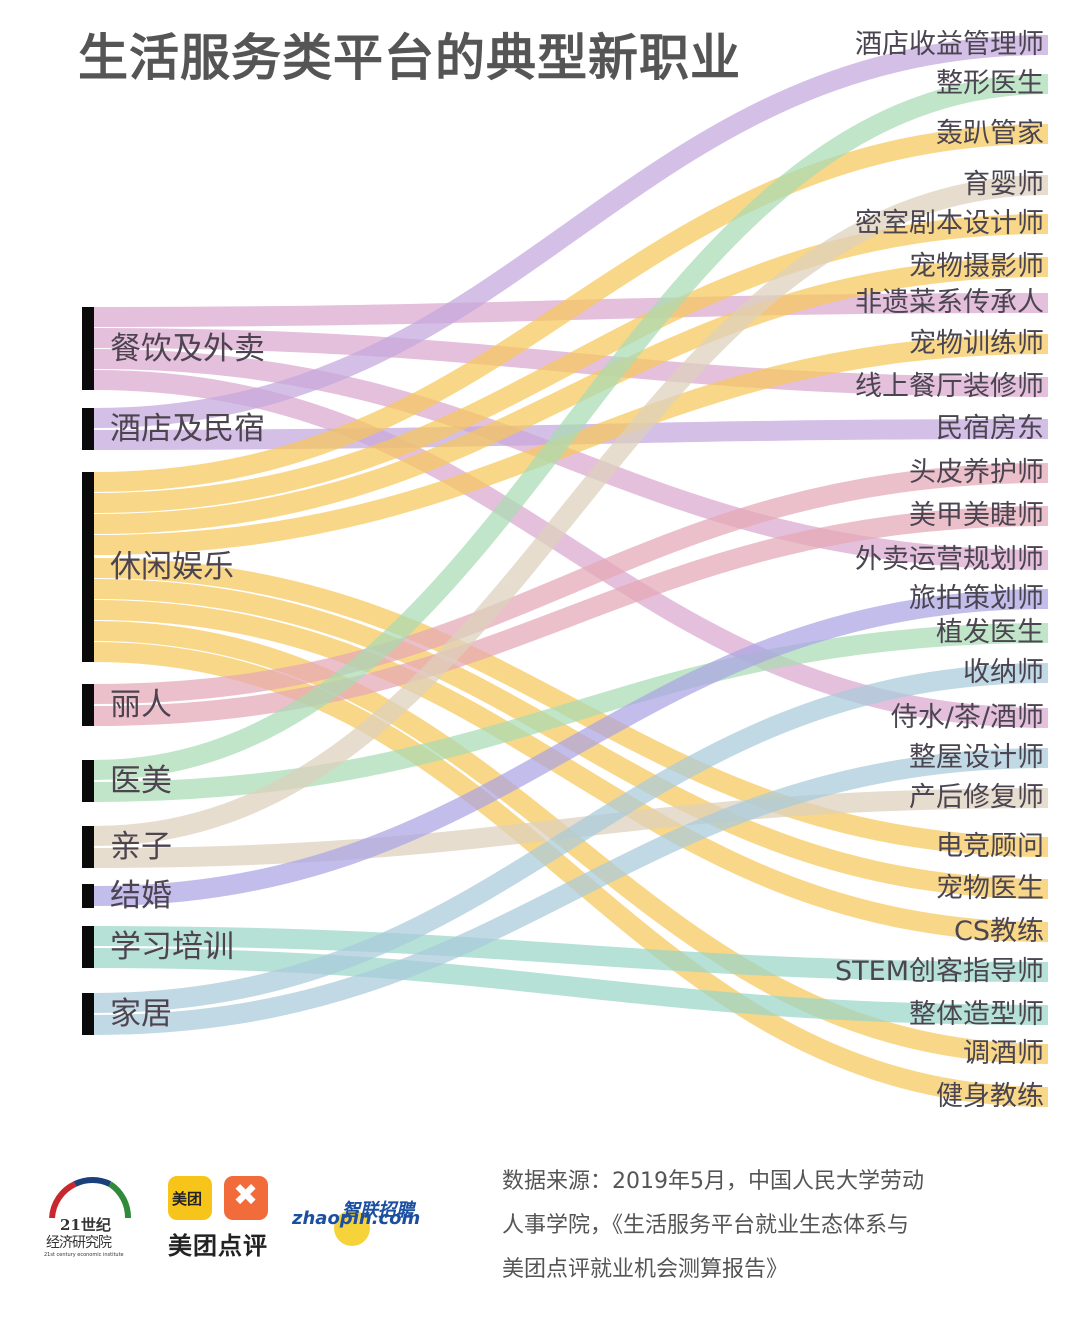 Image resolution: width=1080 pixels, height=1318 pixels. I want to click on target-node-label: 调酒师, so click(1003, 1053).